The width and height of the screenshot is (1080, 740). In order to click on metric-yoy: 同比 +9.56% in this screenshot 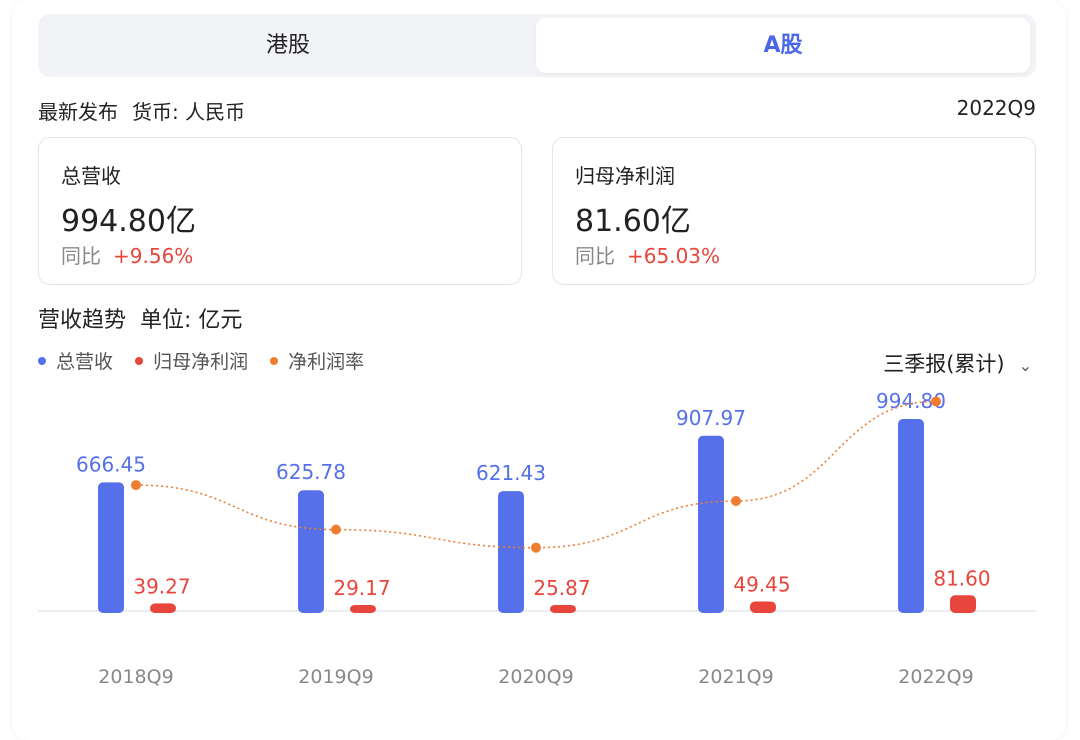, I will do `click(127, 254)`.